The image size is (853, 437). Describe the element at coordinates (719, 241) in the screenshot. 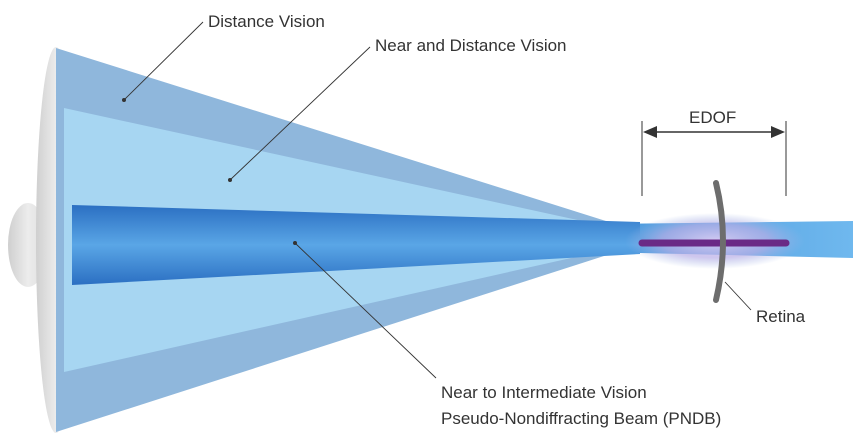

I see `retina-arc` at that location.